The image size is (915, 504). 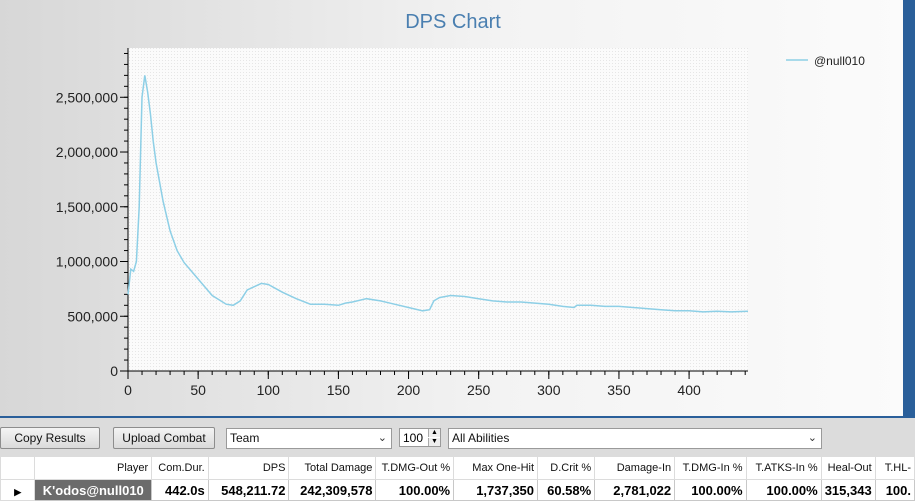 I want to click on x-tick-label: 250, so click(x=479, y=390).